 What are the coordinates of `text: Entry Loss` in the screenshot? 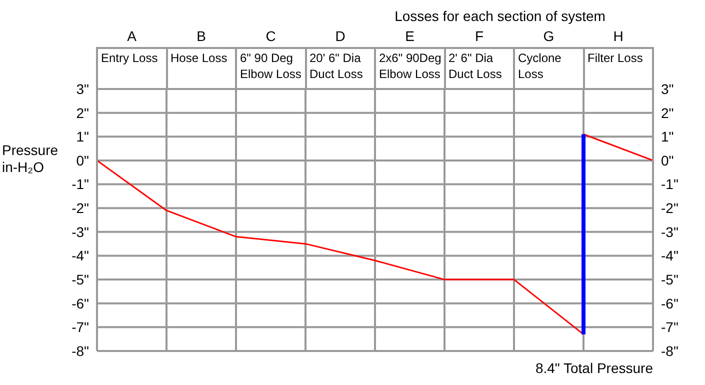 It's located at (129, 58).